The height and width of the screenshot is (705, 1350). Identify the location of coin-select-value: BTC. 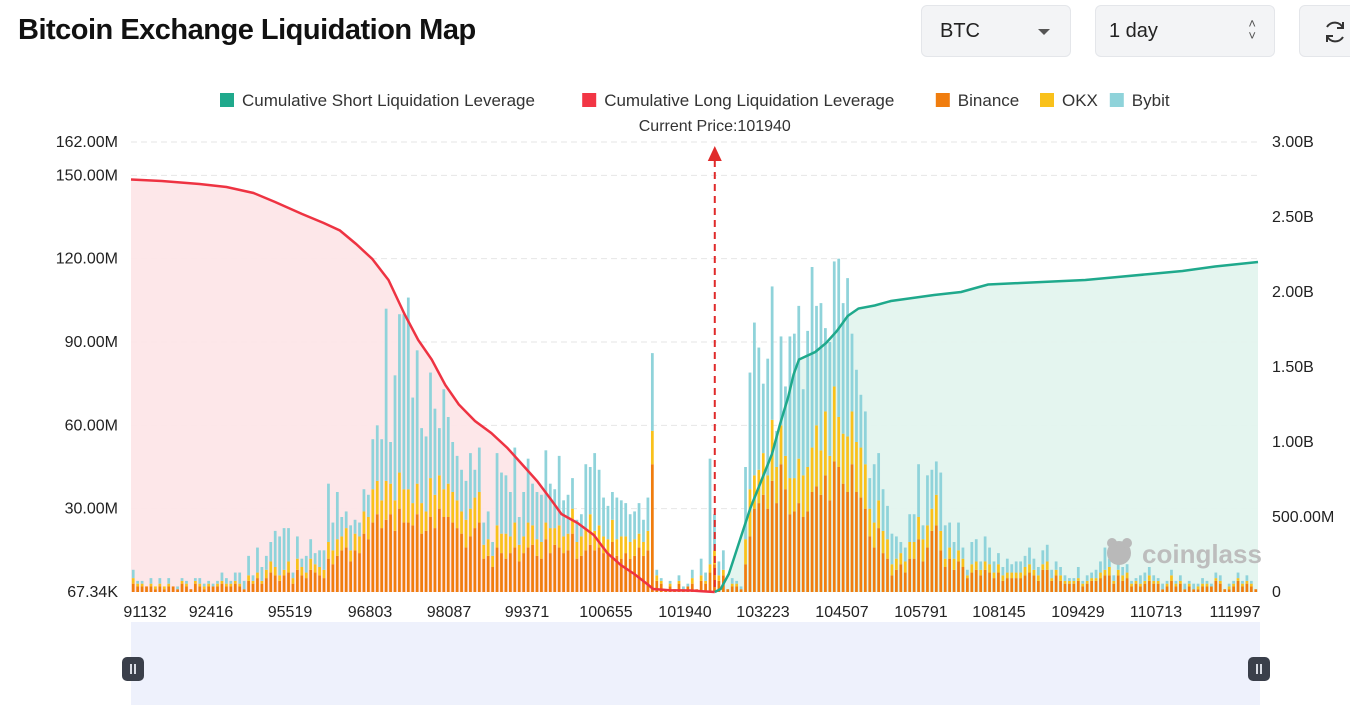
(960, 31).